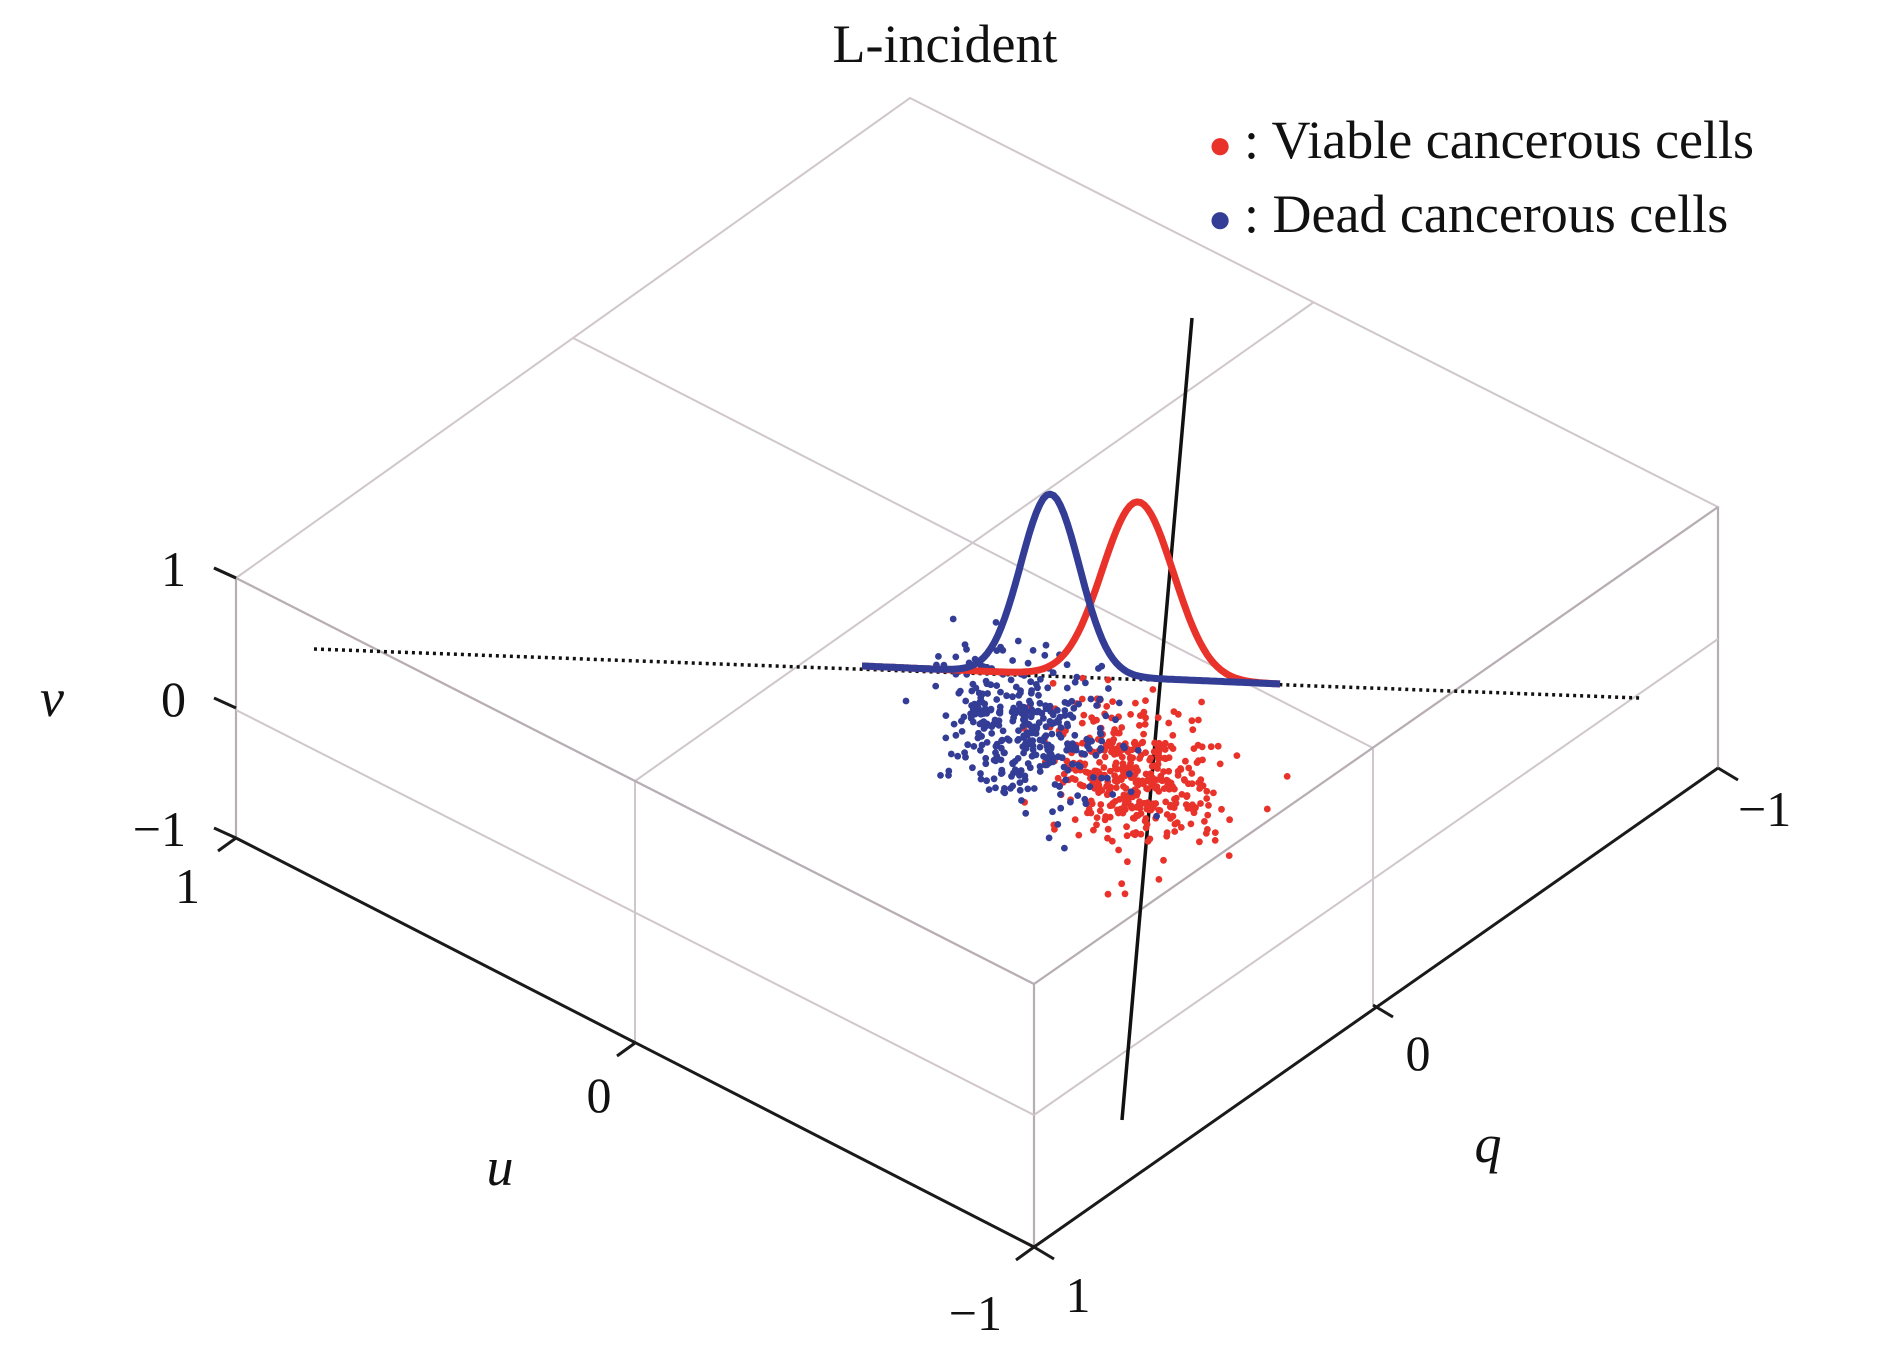 The width and height of the screenshot is (1890, 1356). I want to click on chart-title: L-incident, so click(945, 44).